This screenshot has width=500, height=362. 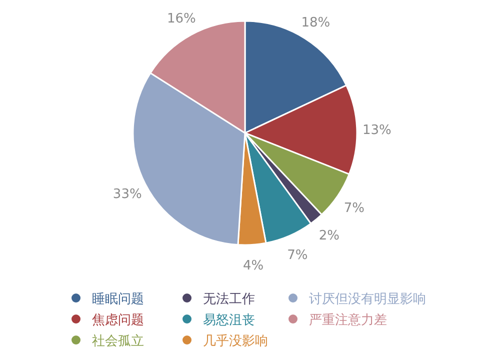 I want to click on legend-label: 焦虑问题, so click(x=118, y=320).